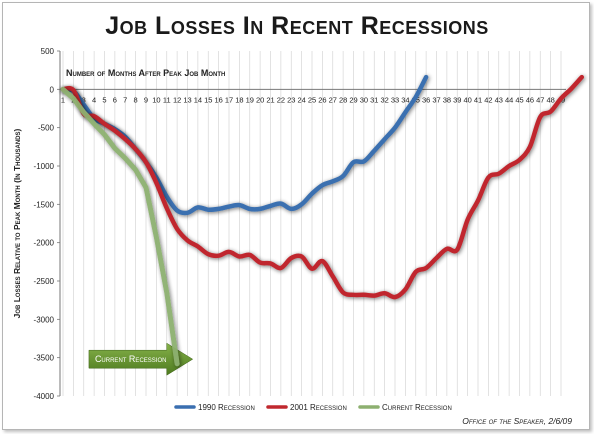 The height and width of the screenshot is (434, 594). I want to click on x-tick-label: 26, so click(322, 99).